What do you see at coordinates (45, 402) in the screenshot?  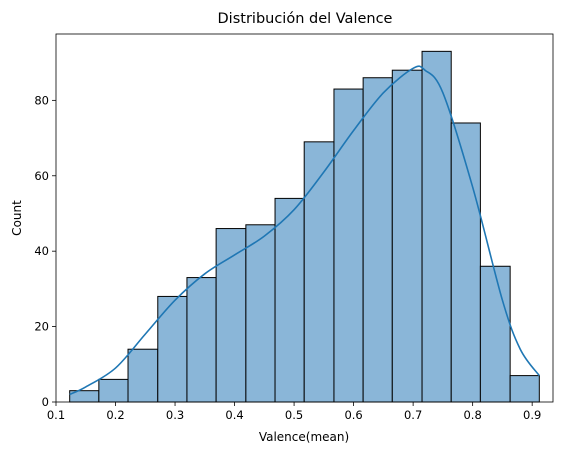 I see `y-tick-label: 0` at bounding box center [45, 402].